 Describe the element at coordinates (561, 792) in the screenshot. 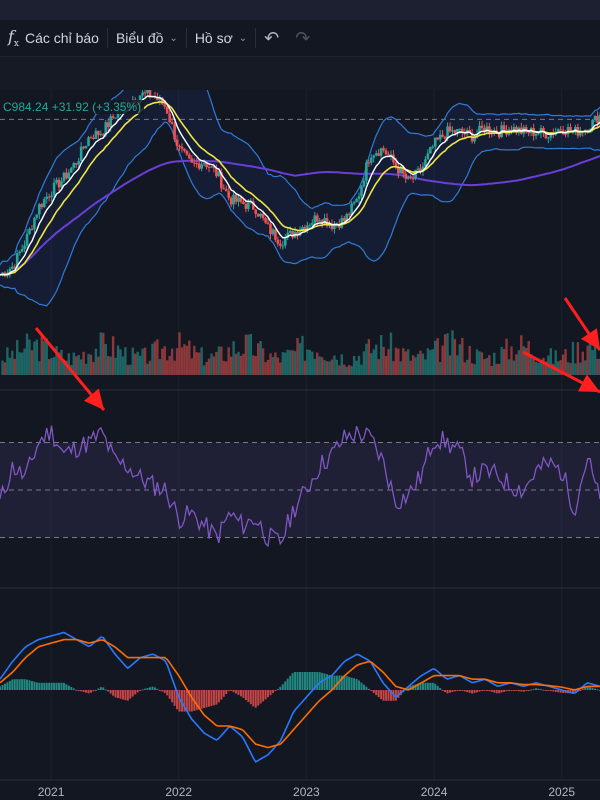

I see `x-tick-label: 2025` at that location.